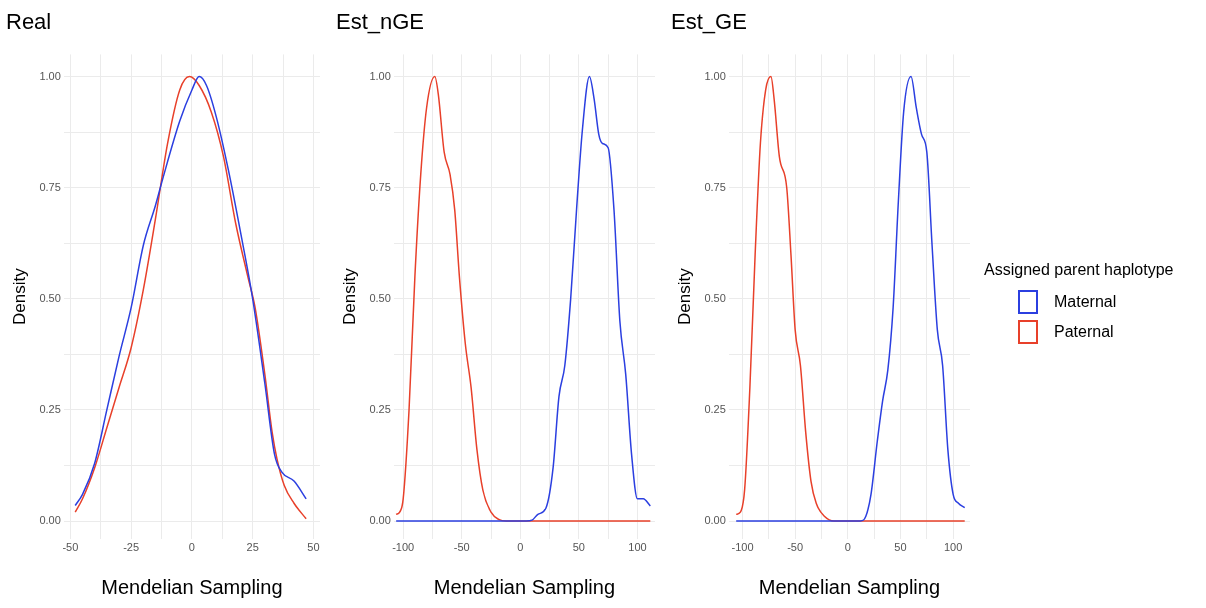  What do you see at coordinates (1079, 270) in the screenshot?
I see `legend-title: Assigned parent haplotype` at bounding box center [1079, 270].